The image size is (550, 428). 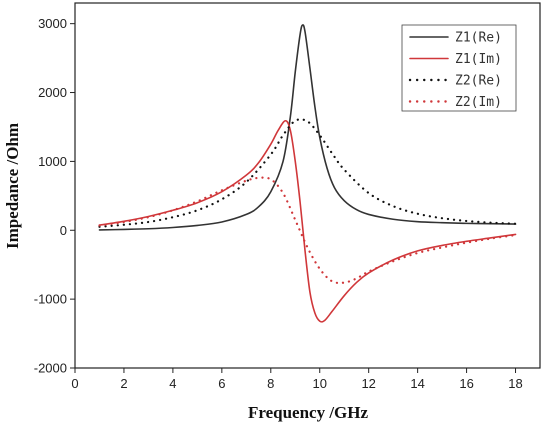 What do you see at coordinates (466, 383) in the screenshot?
I see `x-tick-label: 16` at bounding box center [466, 383].